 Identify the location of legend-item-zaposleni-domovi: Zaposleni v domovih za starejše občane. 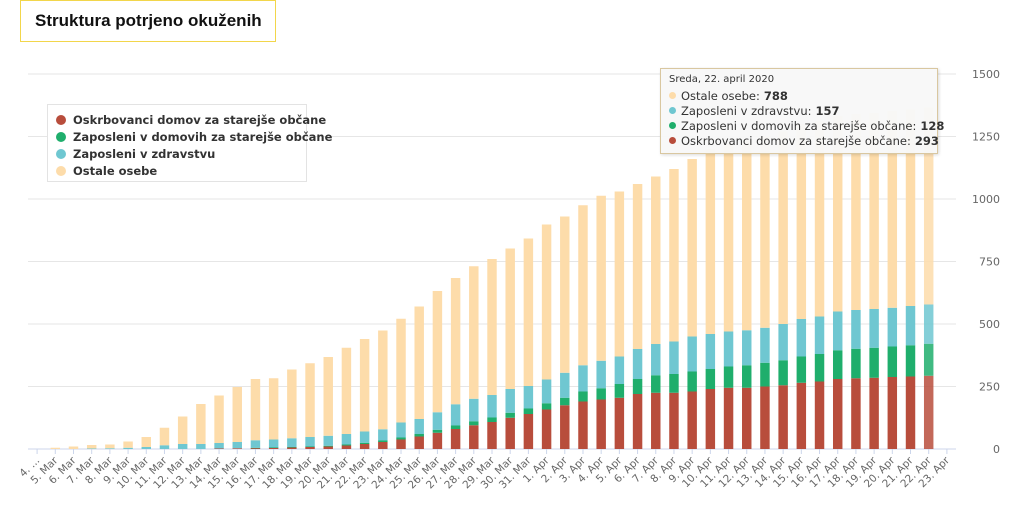
(194, 136).